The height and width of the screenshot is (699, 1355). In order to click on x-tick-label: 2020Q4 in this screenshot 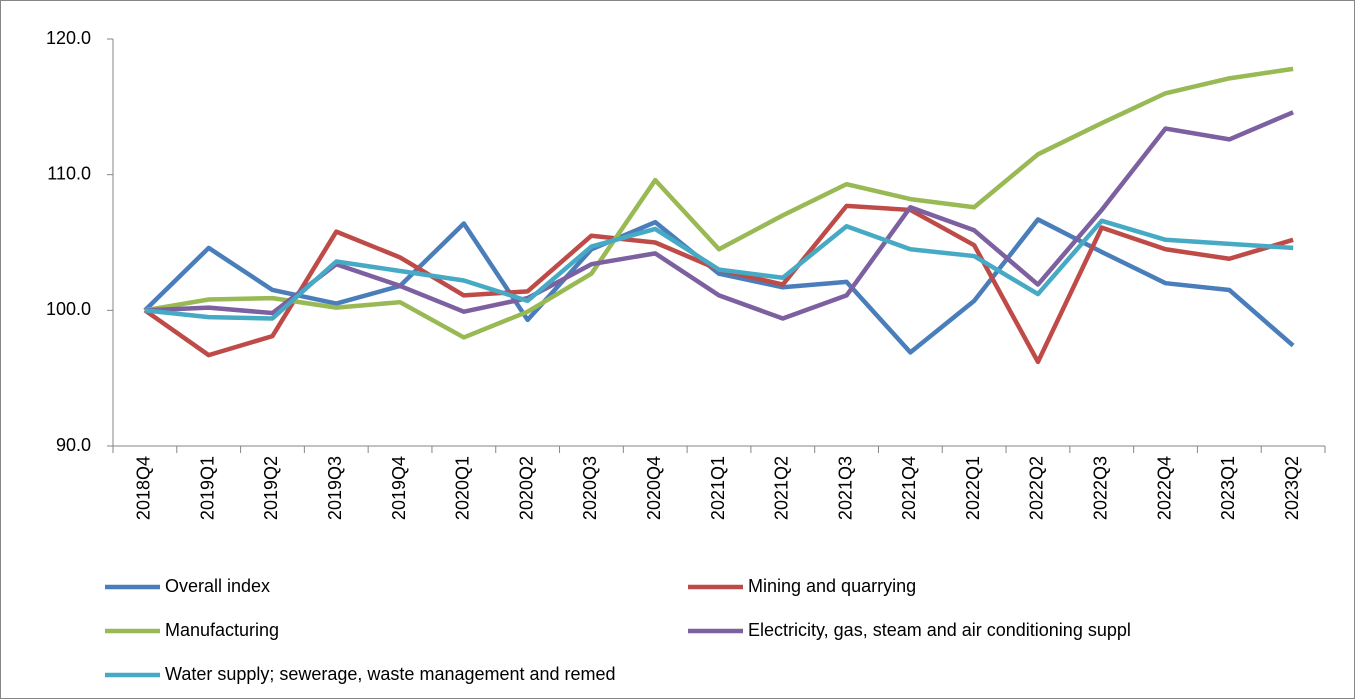, I will do `click(654, 488)`.